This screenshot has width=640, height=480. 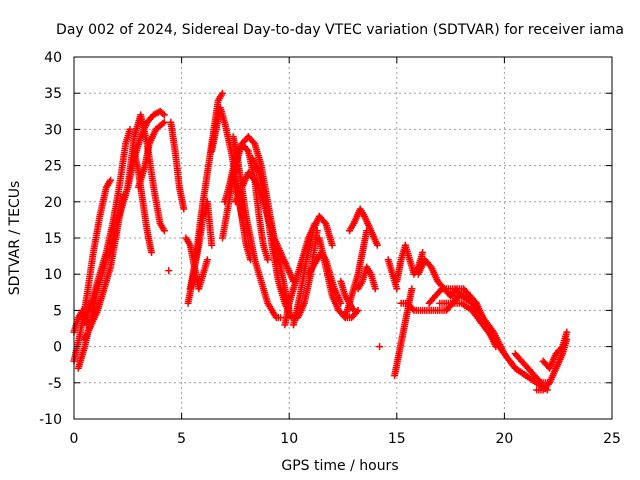 I want to click on x-axis-label: GPS time / hours, so click(x=339, y=466).